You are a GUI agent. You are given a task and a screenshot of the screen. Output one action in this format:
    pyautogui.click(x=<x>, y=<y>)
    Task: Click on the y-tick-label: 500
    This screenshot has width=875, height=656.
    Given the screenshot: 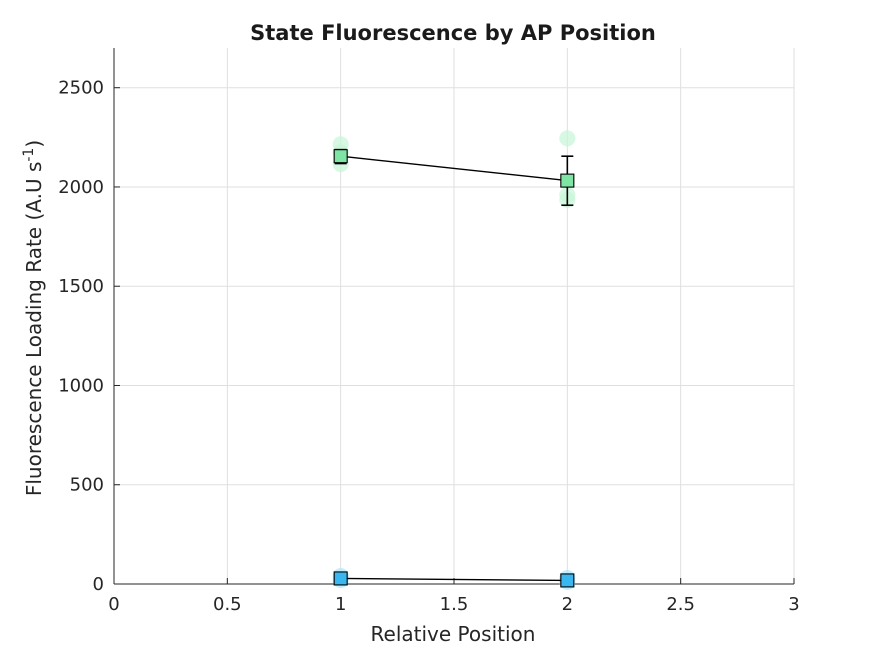 What is the action you would take?
    pyautogui.click(x=87, y=485)
    